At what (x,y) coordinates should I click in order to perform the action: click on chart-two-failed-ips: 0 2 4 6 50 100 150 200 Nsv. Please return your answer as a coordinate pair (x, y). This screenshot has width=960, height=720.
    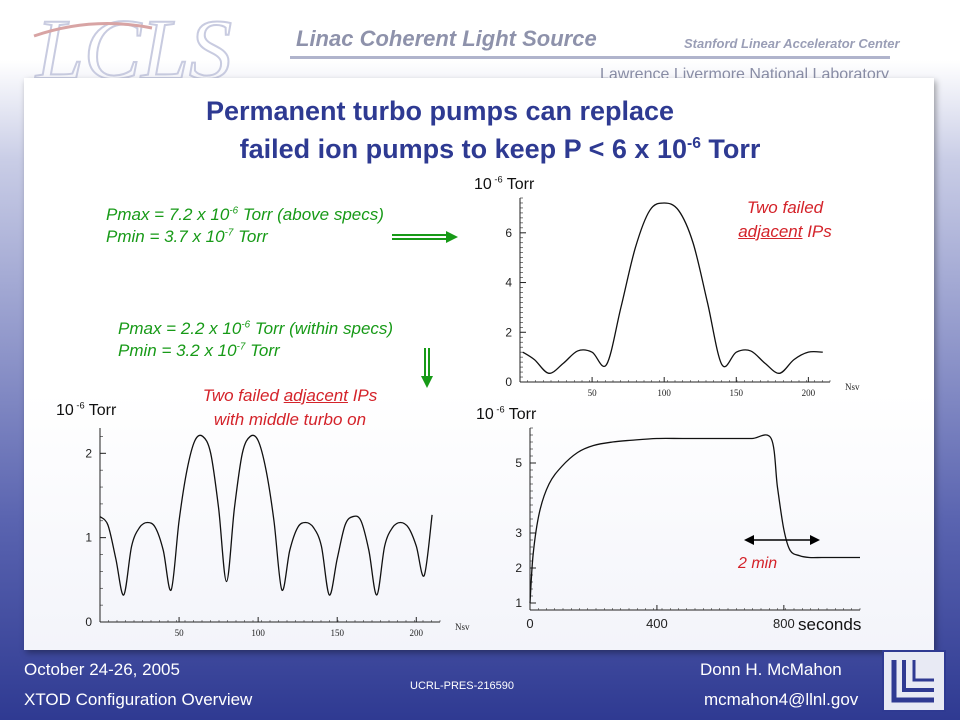
    Looking at the image, I should click on (682, 297).